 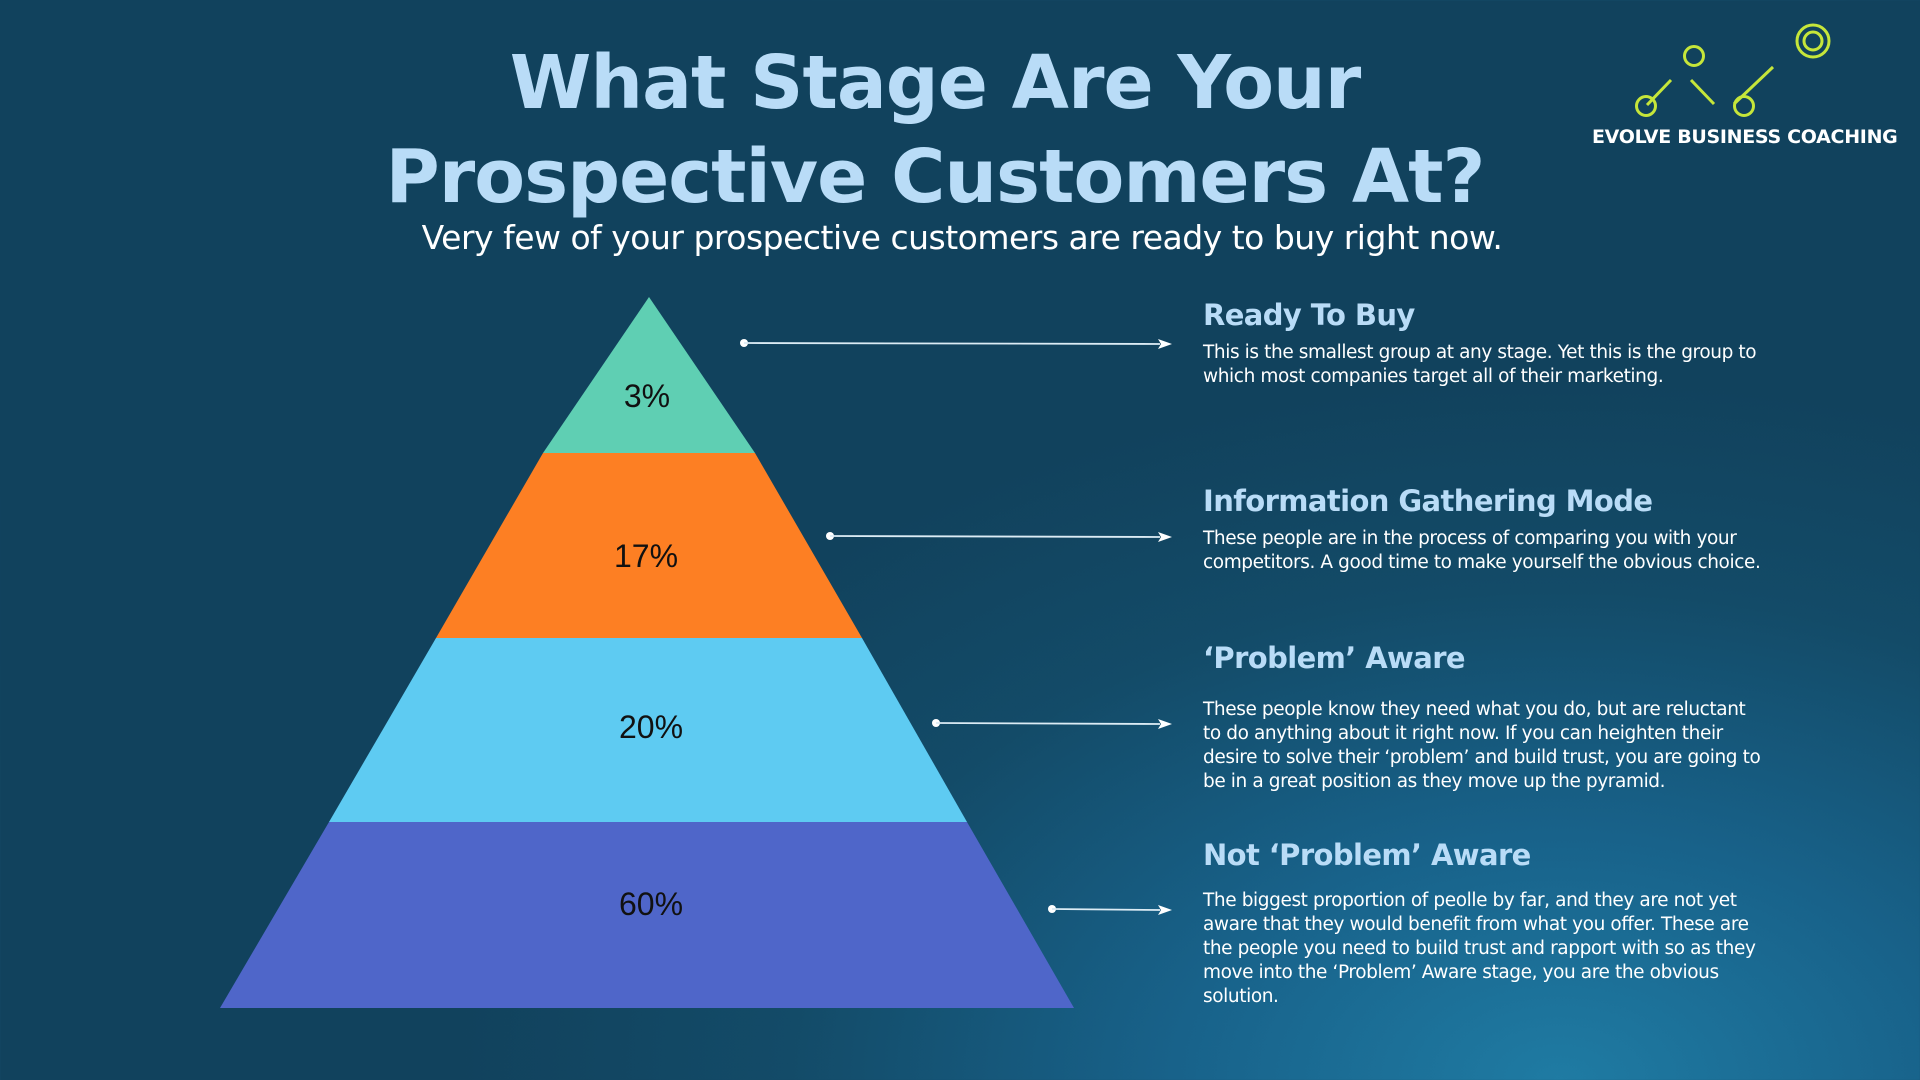 I want to click on page-title-line-1: What Stage Are Your, so click(x=935, y=83).